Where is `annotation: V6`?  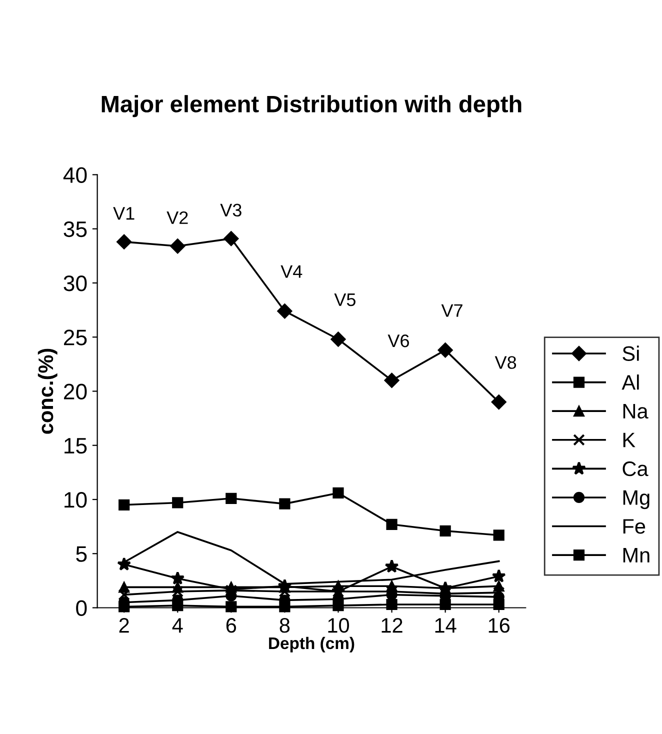
annotation: V6 is located at coordinates (398, 341).